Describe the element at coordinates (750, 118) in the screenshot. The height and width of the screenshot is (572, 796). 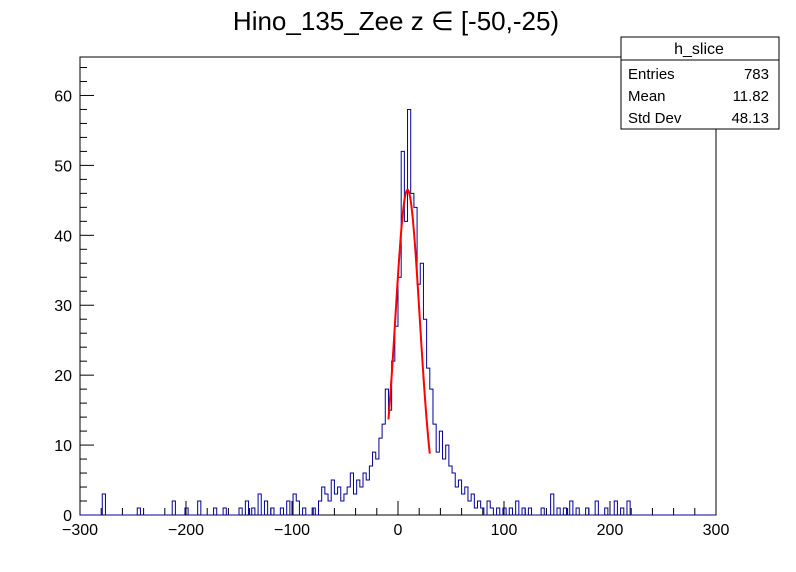
I see `stats-stddev-value: 48.13` at that location.